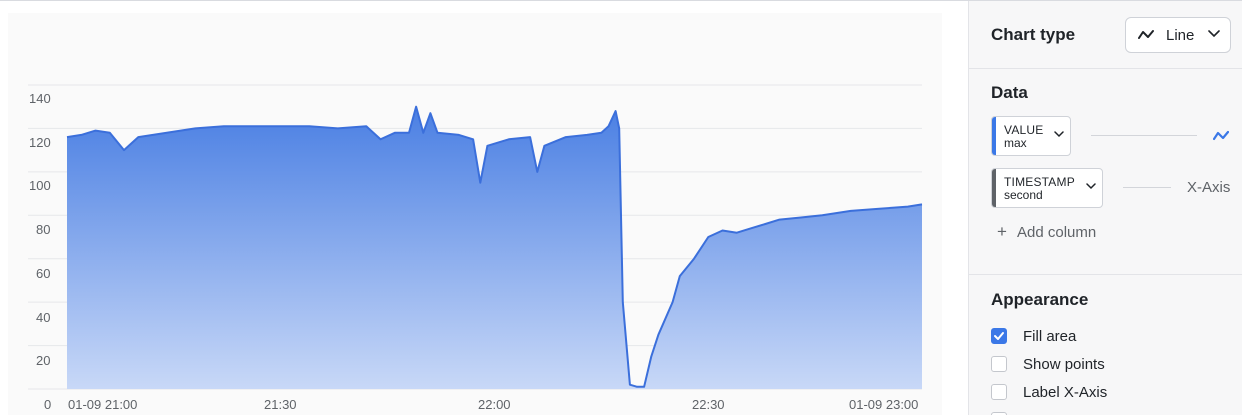  What do you see at coordinates (40, 185) in the screenshot?
I see `y-tick-label: 100` at bounding box center [40, 185].